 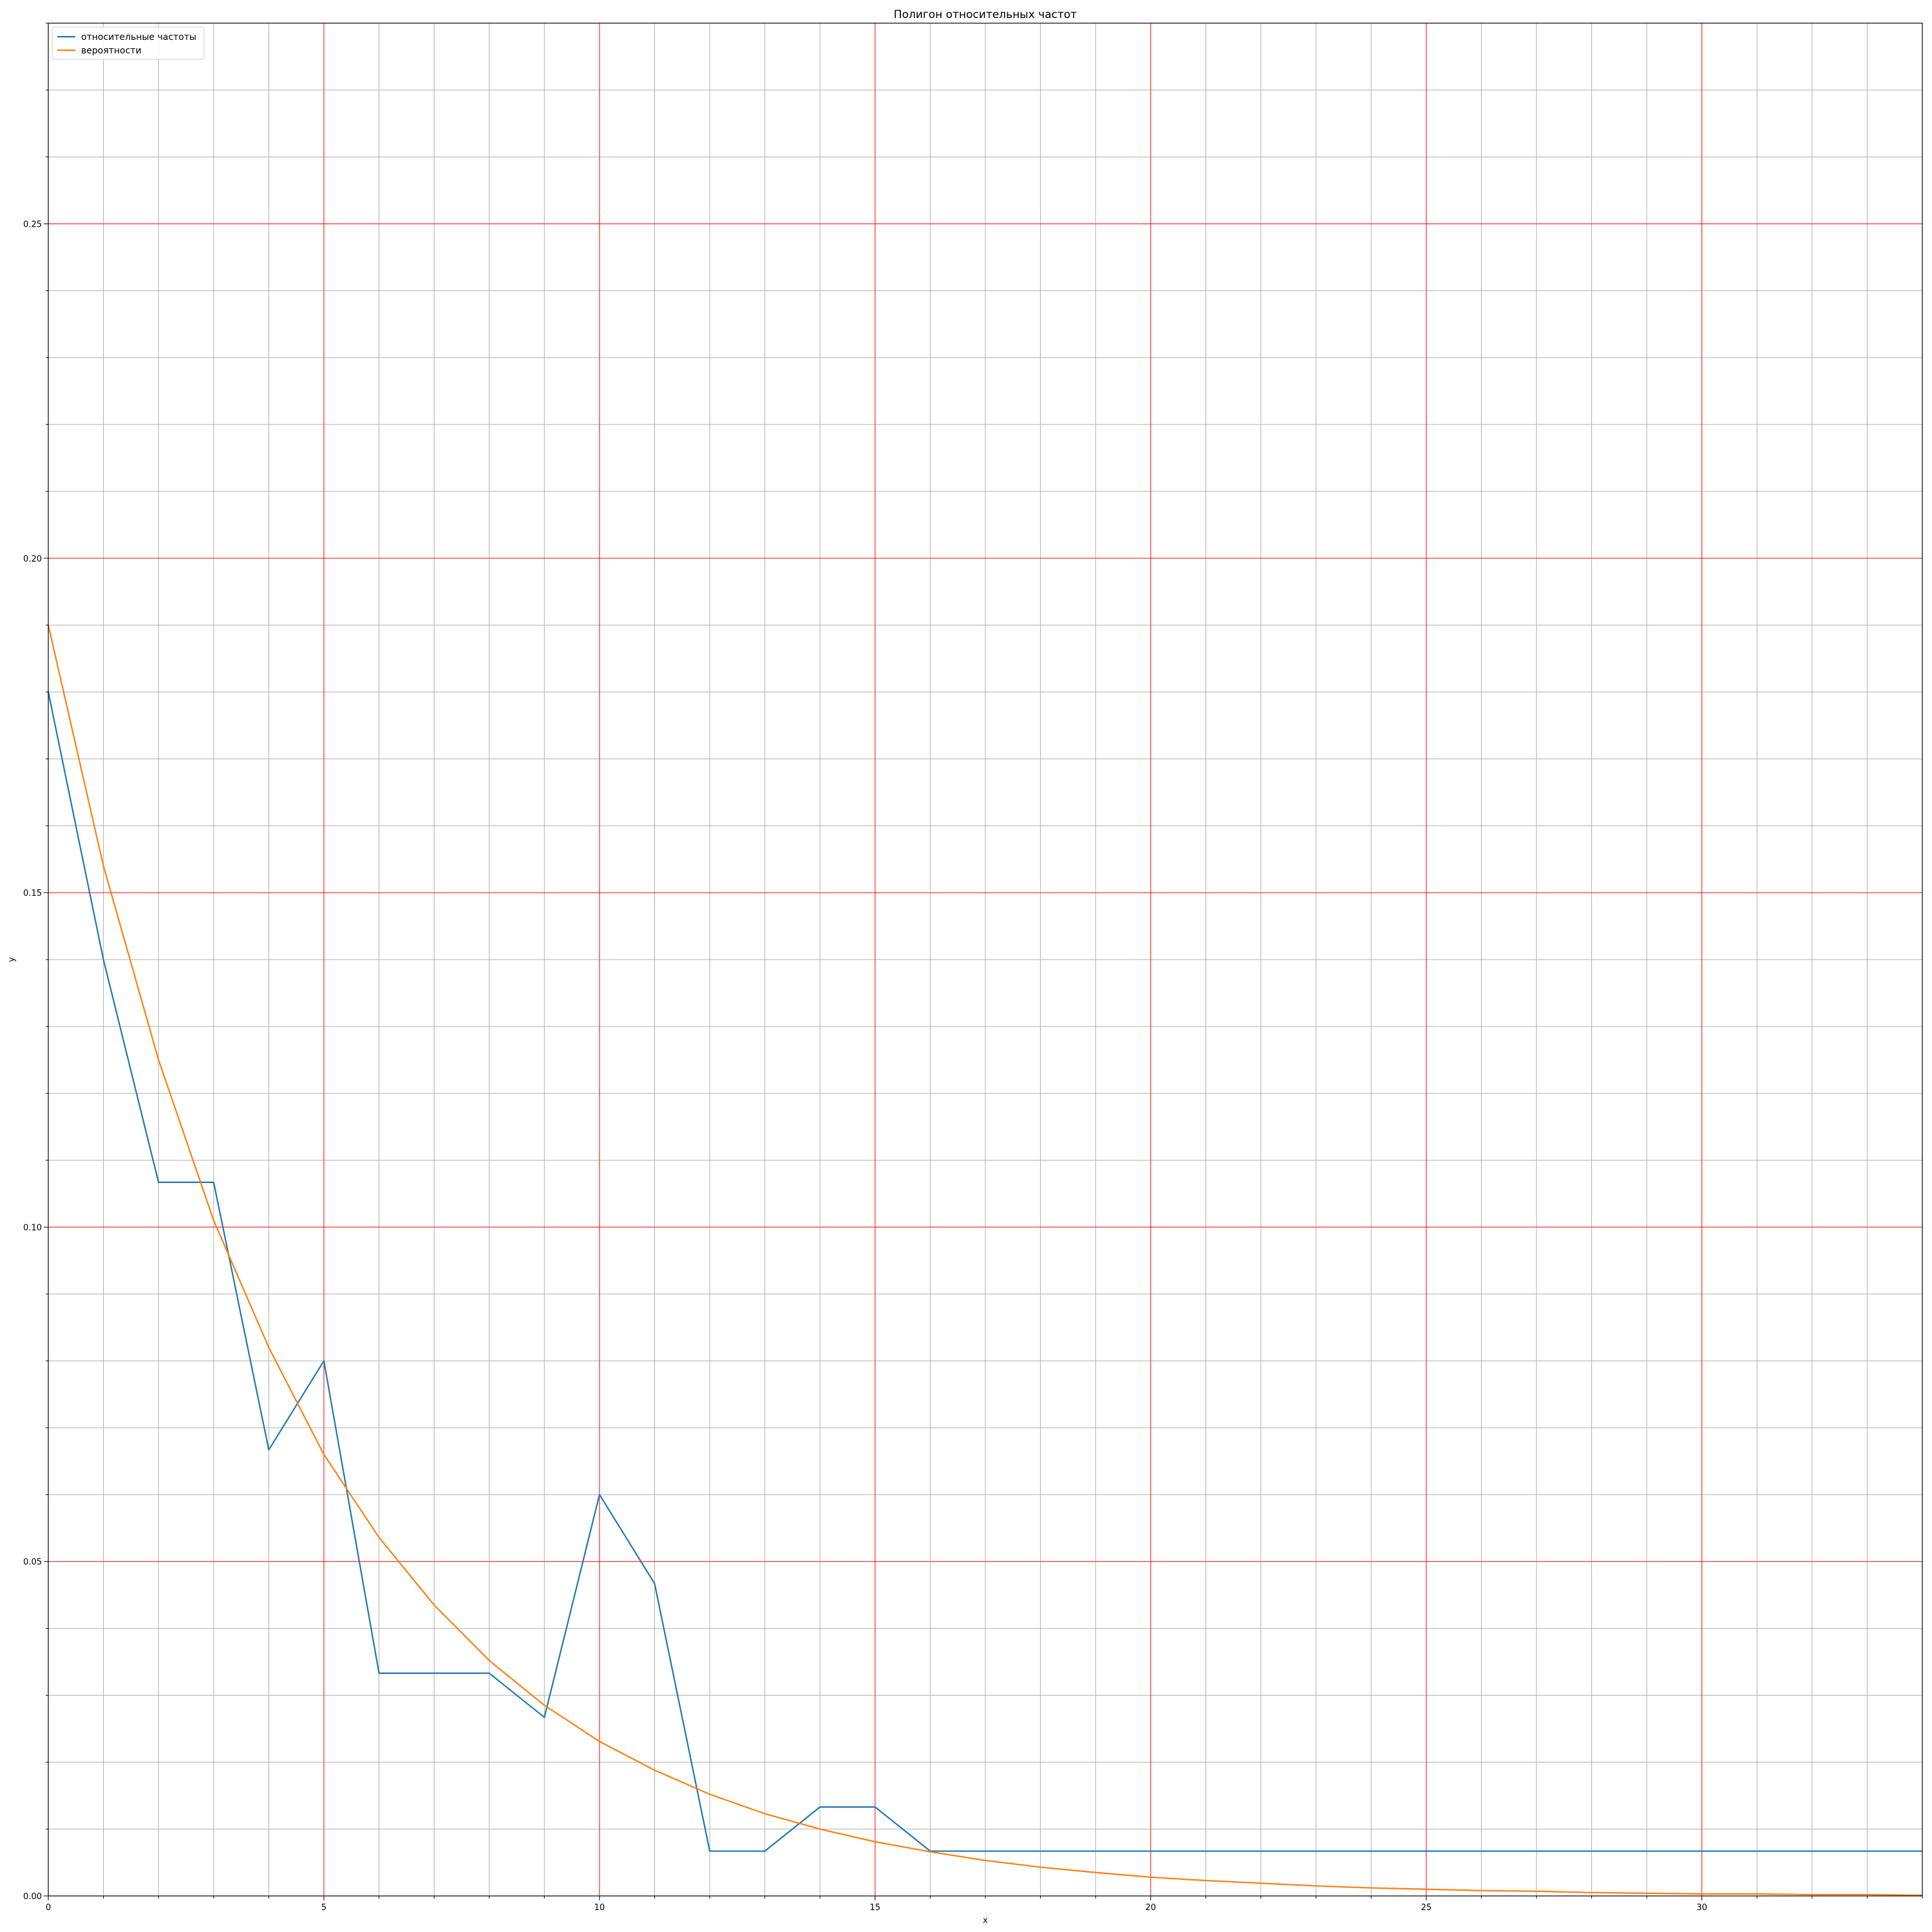 I want to click on y-tick-label: 0.00, so click(x=32, y=1897).